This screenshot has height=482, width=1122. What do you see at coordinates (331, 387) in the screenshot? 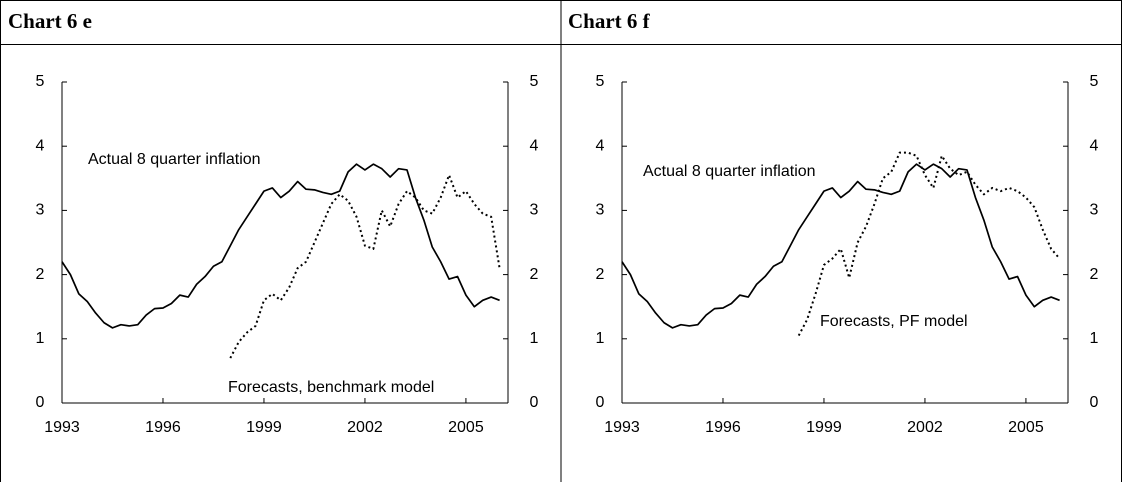
I see `series-label: Forecasts, benchmark model` at bounding box center [331, 387].